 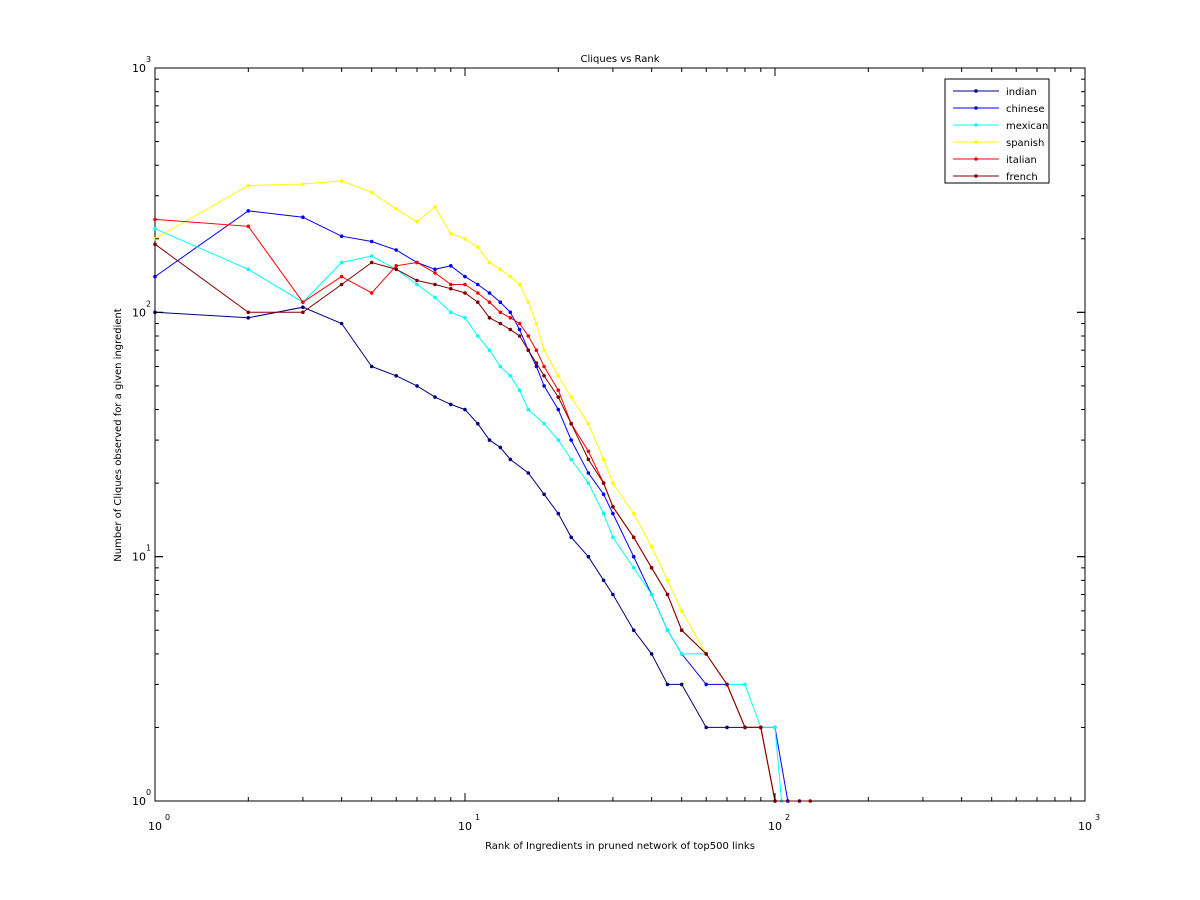 What do you see at coordinates (148, 792) in the screenshot?
I see `y-tick-exponent-0: 0` at bounding box center [148, 792].